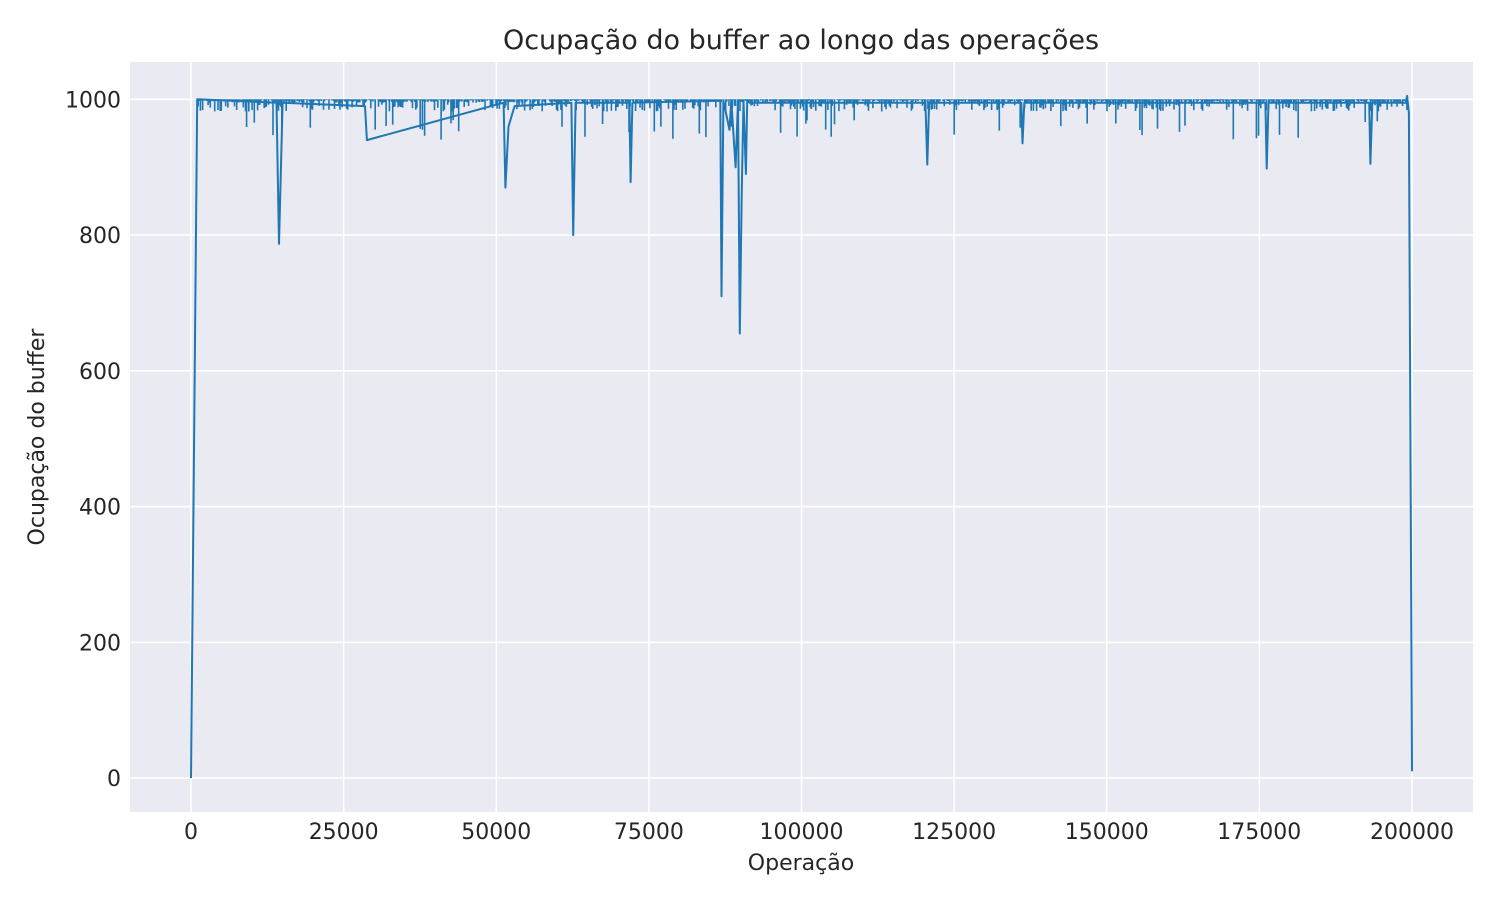 The image size is (1500, 900). Describe the element at coordinates (1259, 832) in the screenshot. I see `x-tick-label: 175000` at that location.